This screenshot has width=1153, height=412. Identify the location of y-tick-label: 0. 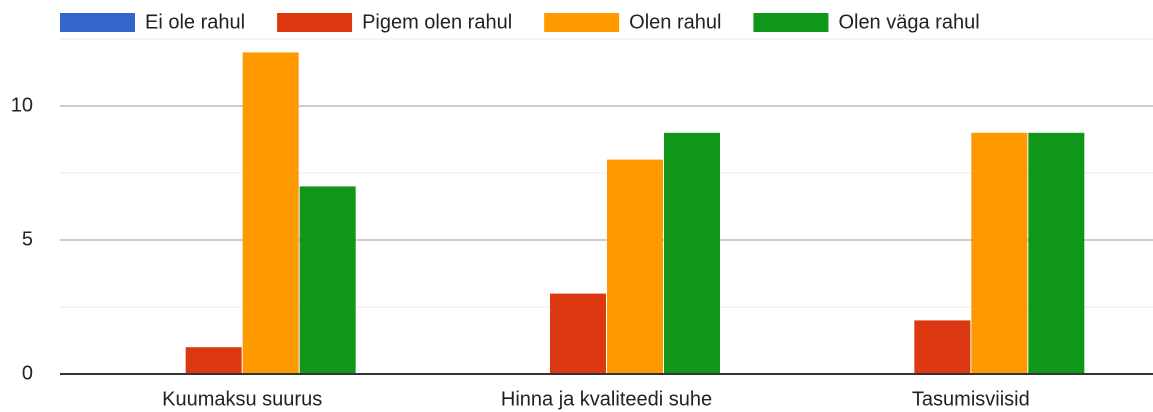
(27, 373).